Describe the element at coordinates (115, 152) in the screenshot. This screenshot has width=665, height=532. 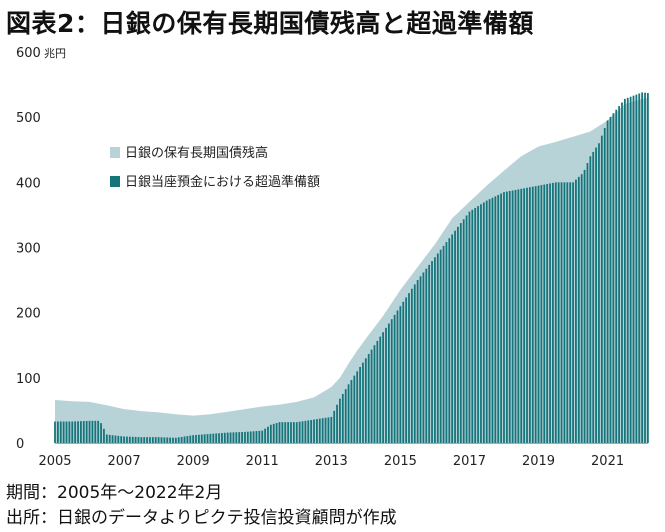
I see `legend-swatch-jgb` at that location.